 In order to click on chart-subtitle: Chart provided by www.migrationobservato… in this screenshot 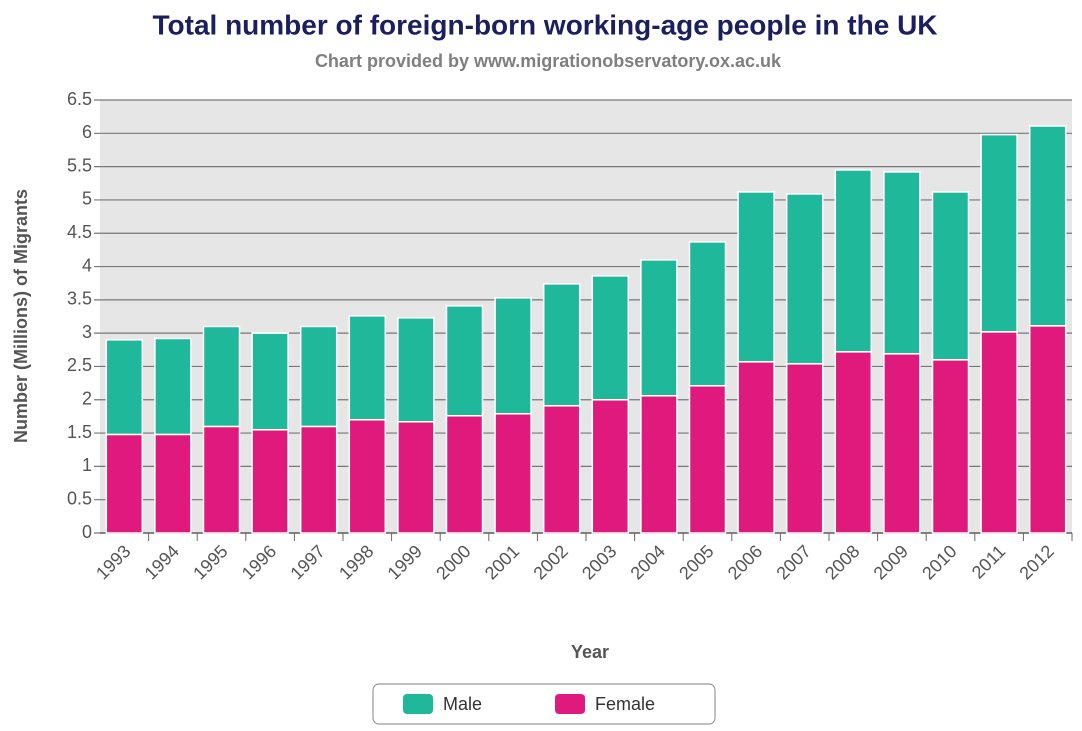, I will do `click(548, 61)`.